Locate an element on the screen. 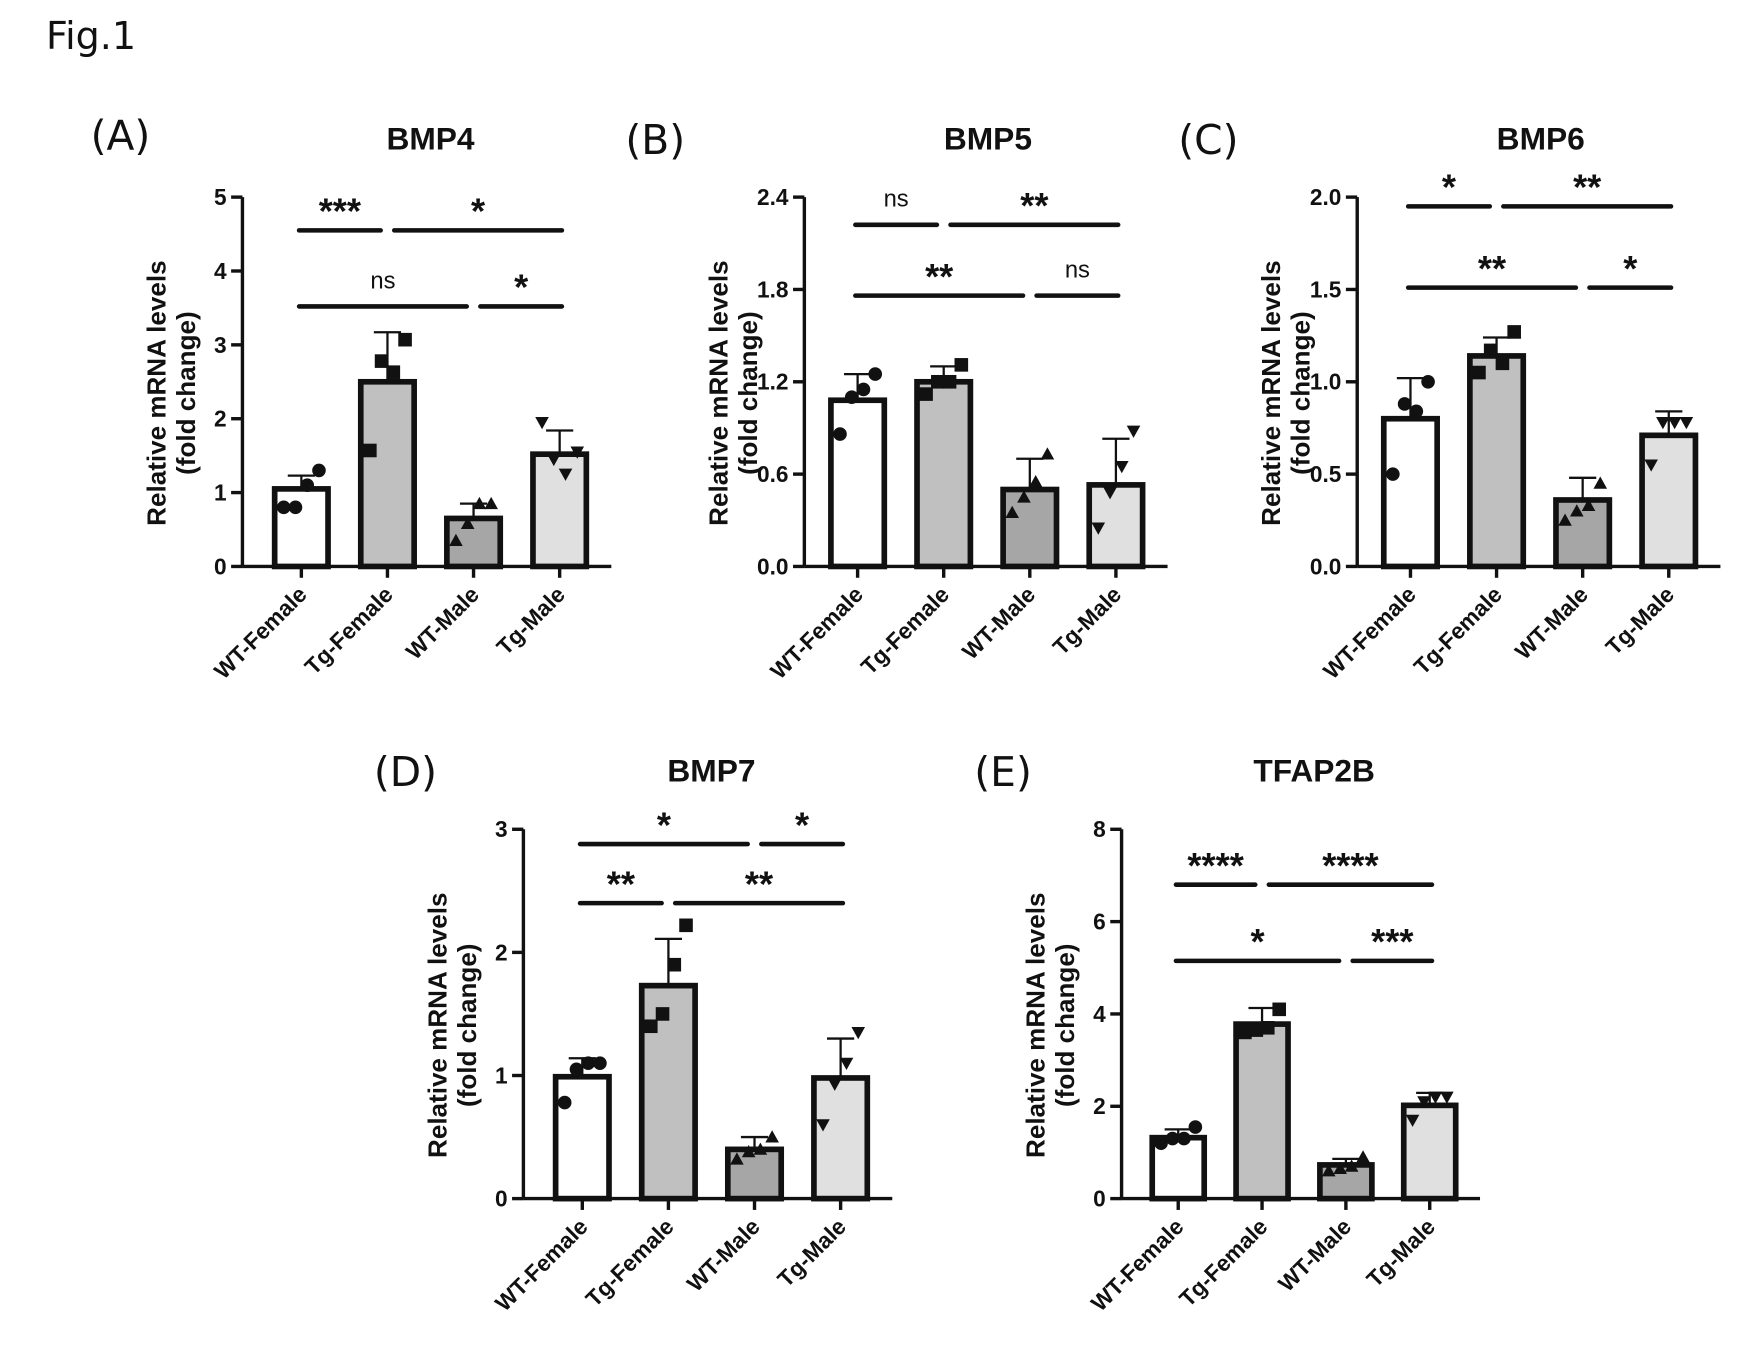  panel-title: BMP5 is located at coordinates (988, 139).